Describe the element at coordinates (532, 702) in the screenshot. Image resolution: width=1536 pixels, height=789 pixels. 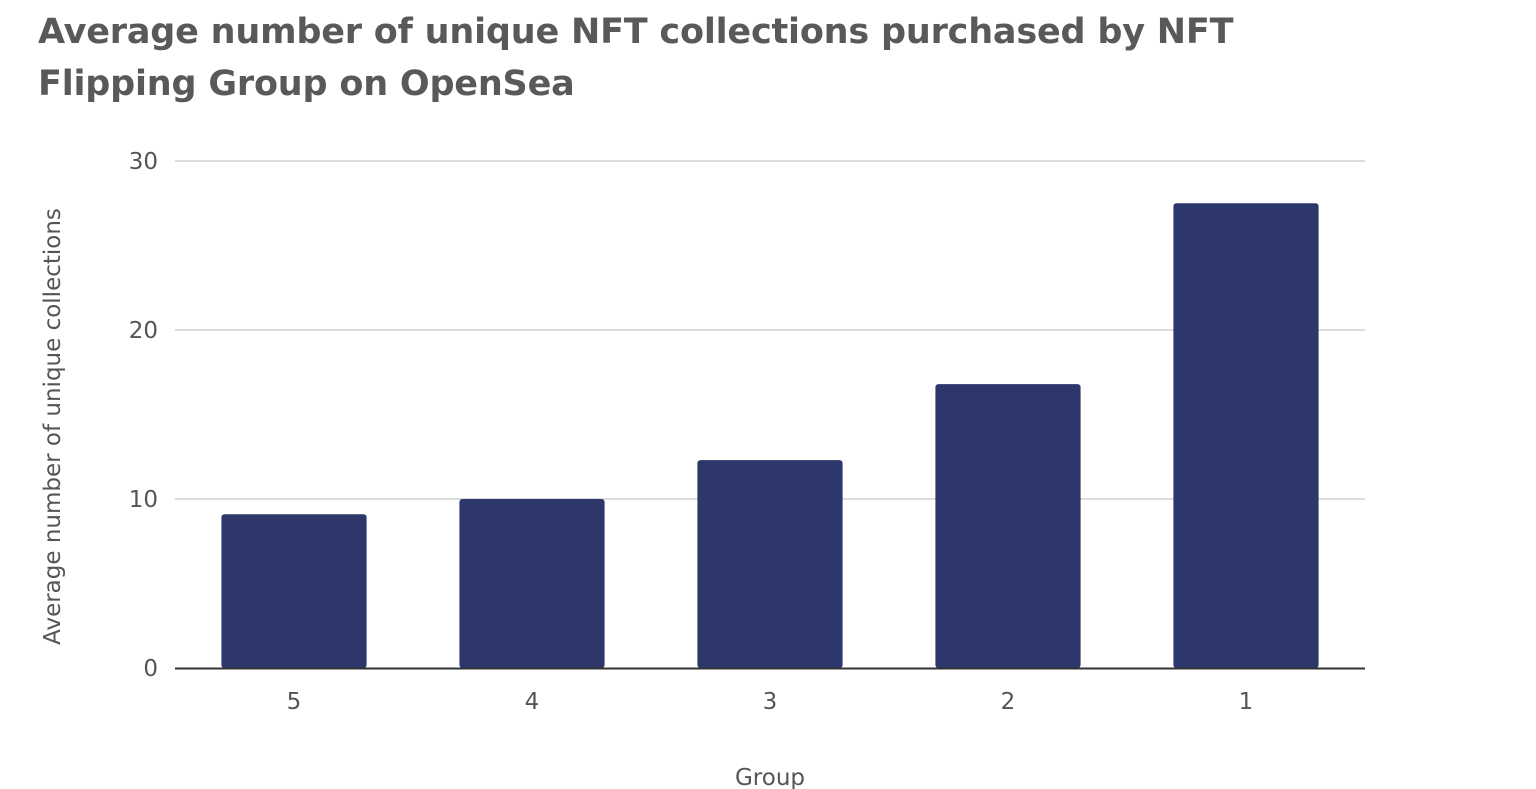
I see `x-tick-label: 4` at that location.